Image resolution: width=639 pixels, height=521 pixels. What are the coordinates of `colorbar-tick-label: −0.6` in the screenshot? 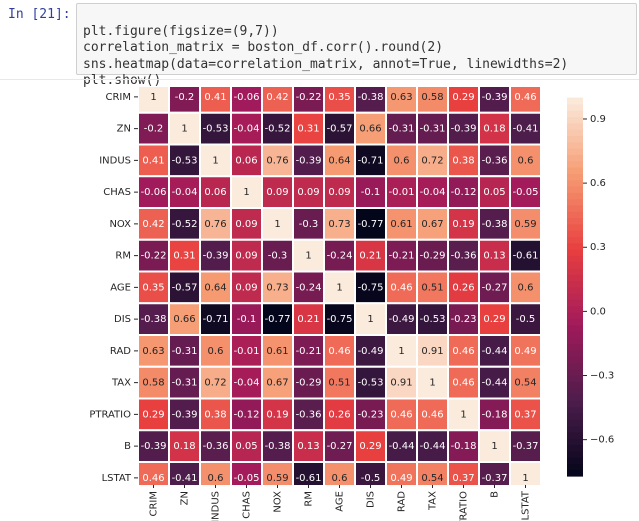 It's located at (602, 440).